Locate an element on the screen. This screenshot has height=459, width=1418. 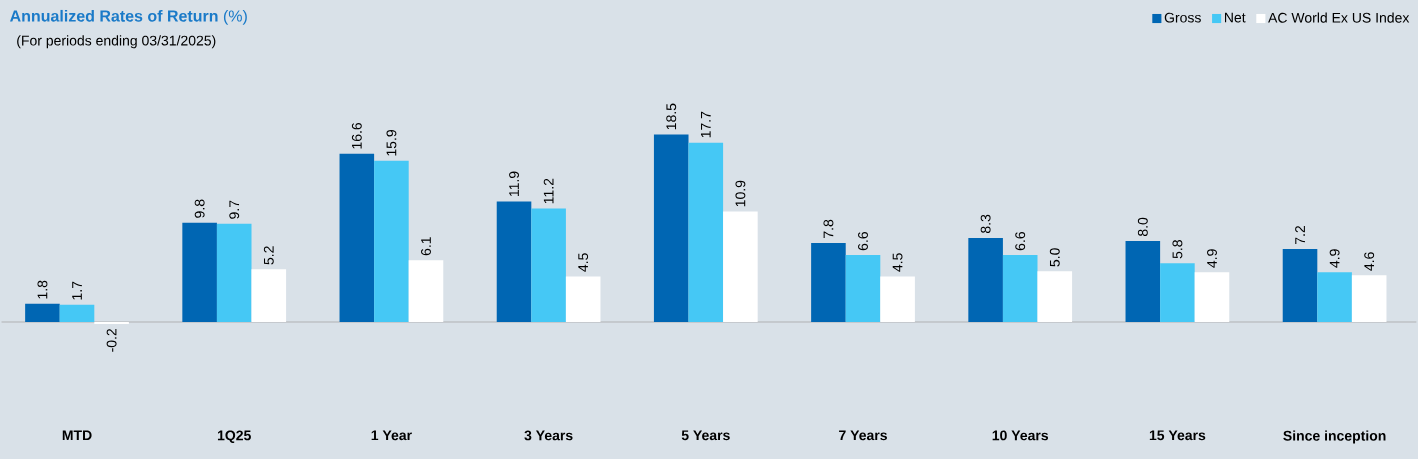
x-tick-label: 1 Year is located at coordinates (391, 435).